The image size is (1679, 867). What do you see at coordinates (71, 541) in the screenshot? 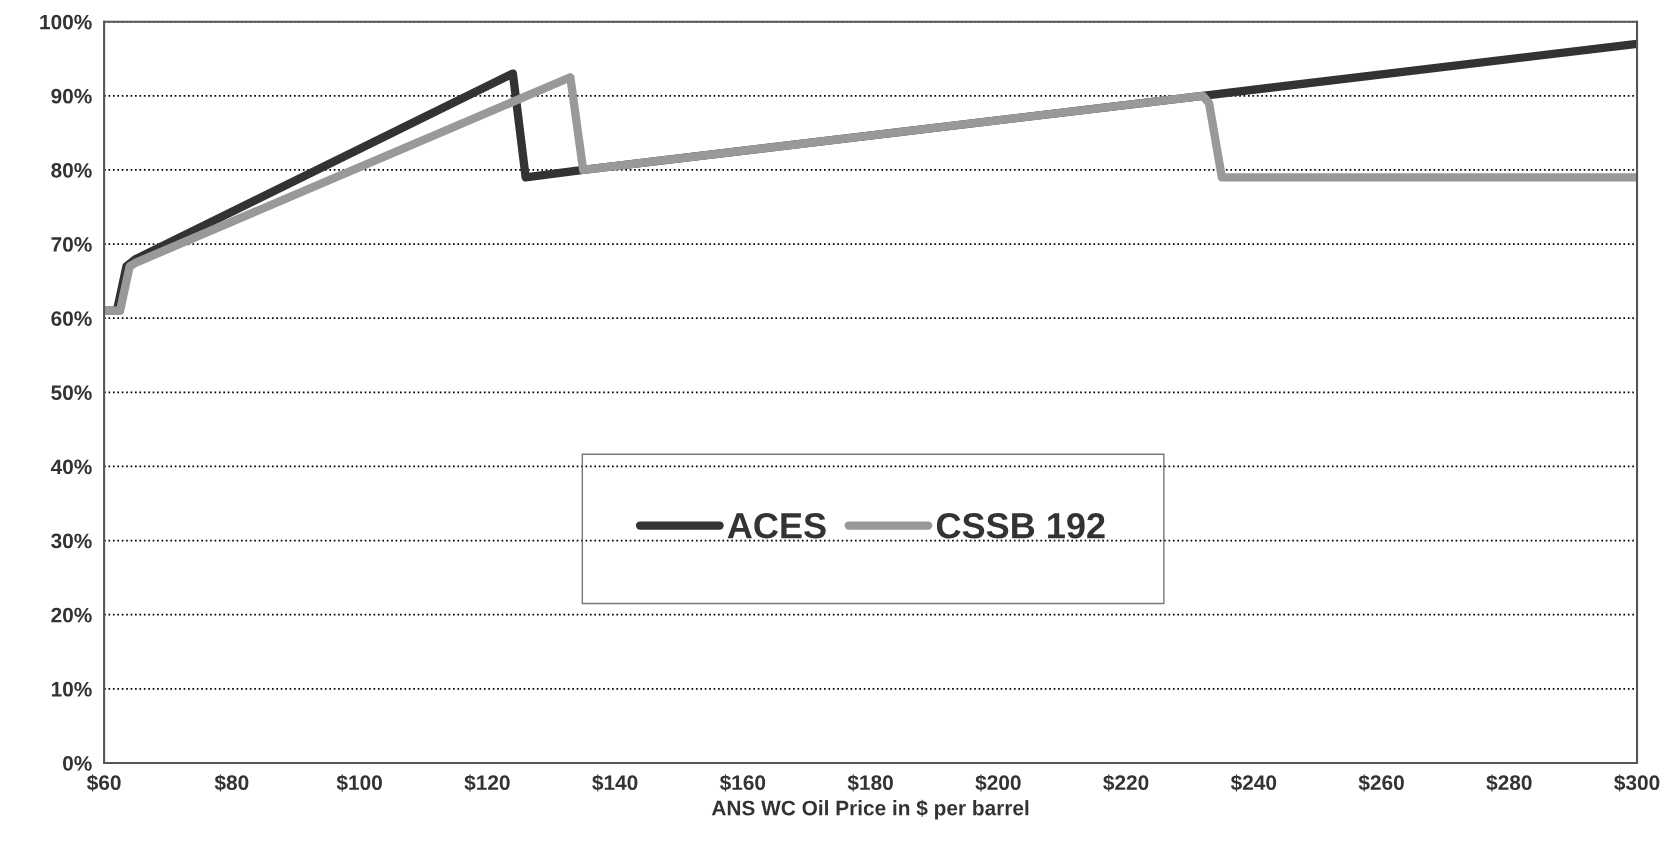
I see `y-tick-label: 30%` at bounding box center [71, 541].